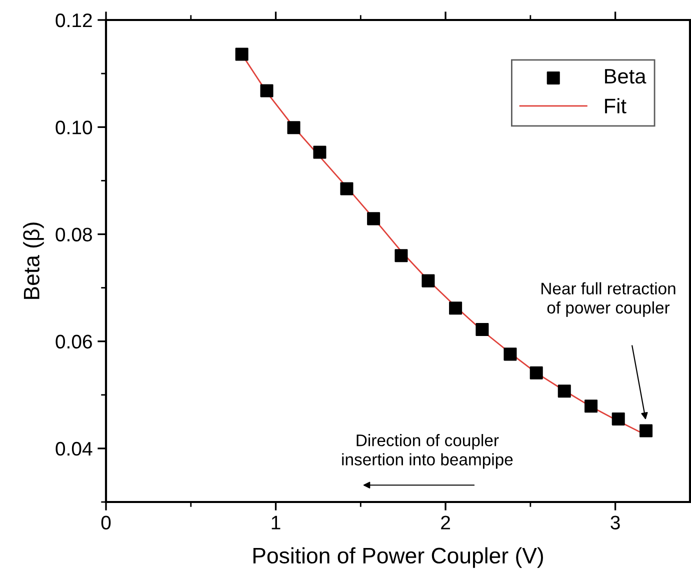 This screenshot has width=691, height=580. What do you see at coordinates (74, 235) in the screenshot?
I see `y-tick-label: 0.08` at bounding box center [74, 235].